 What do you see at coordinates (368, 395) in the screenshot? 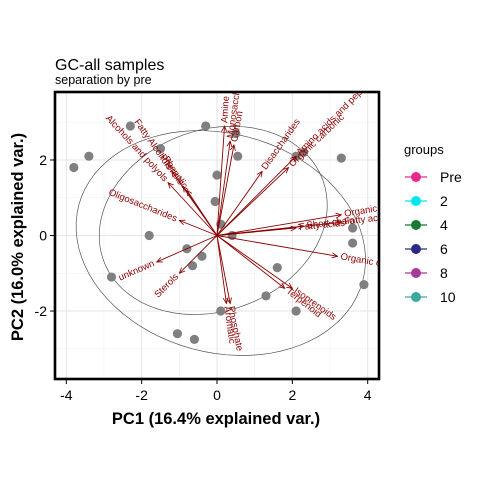
I see `x-tick-label: 4` at bounding box center [368, 395].